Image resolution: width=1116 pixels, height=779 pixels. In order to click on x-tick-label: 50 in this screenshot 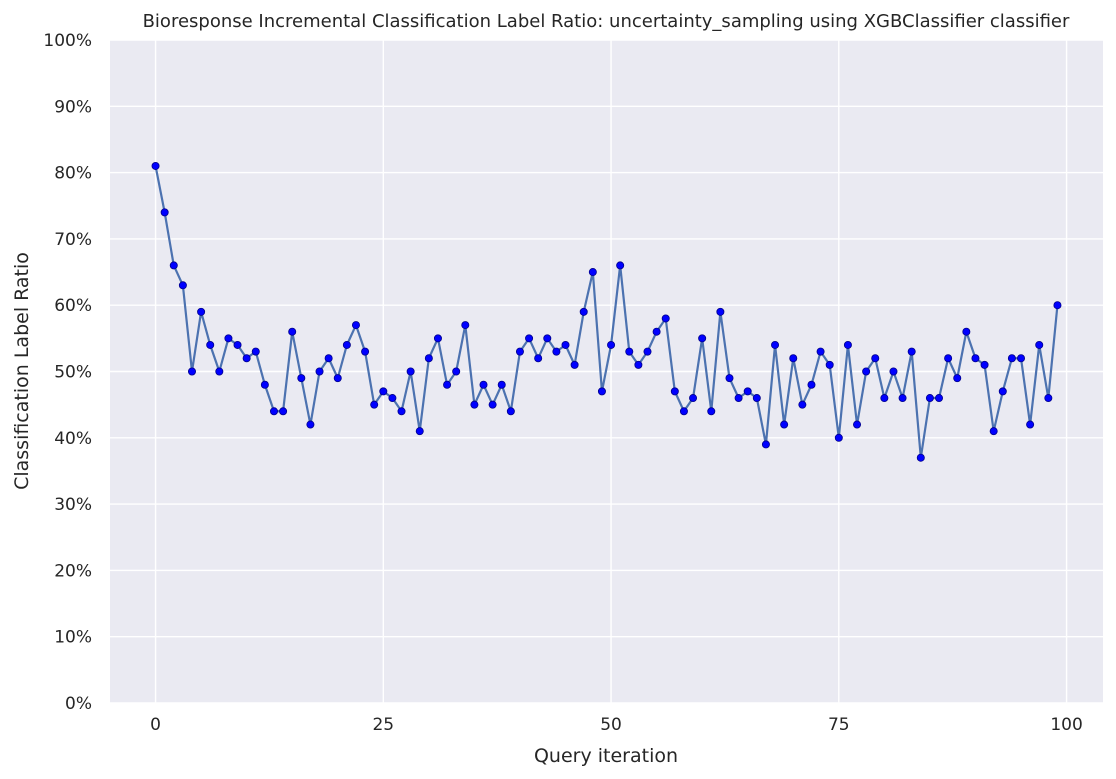, I will do `click(611, 725)`.